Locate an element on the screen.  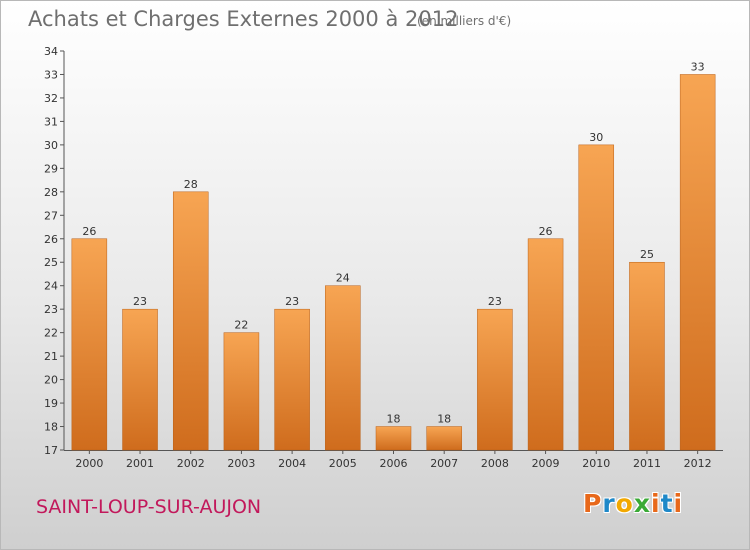
y-tick-label: 25 is located at coordinates (51, 262).